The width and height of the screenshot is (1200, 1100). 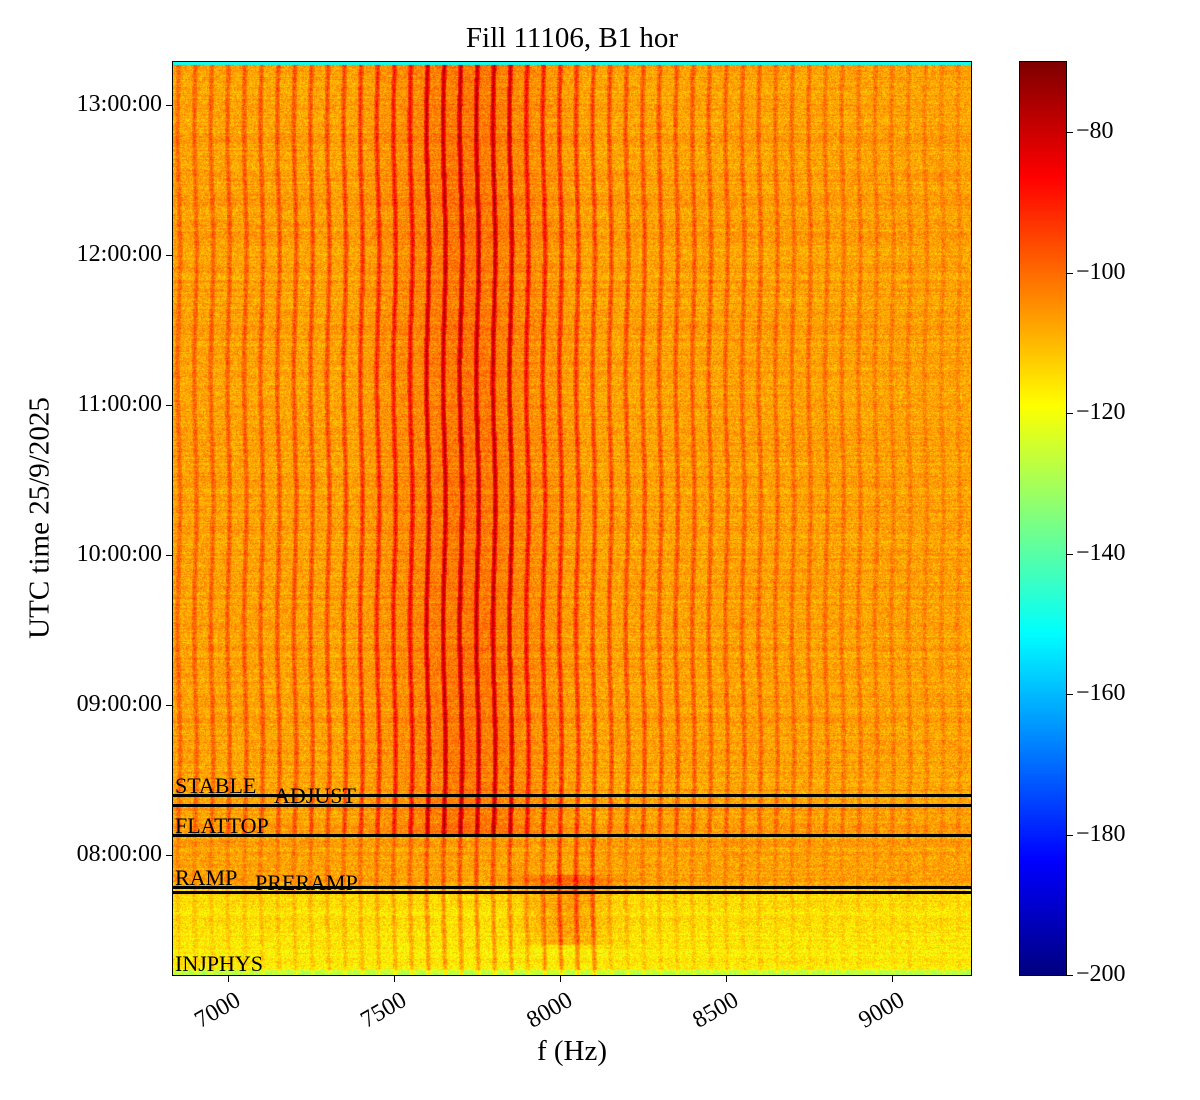 What do you see at coordinates (119, 703) in the screenshot?
I see `y-tick-label: 09:00:00` at bounding box center [119, 703].